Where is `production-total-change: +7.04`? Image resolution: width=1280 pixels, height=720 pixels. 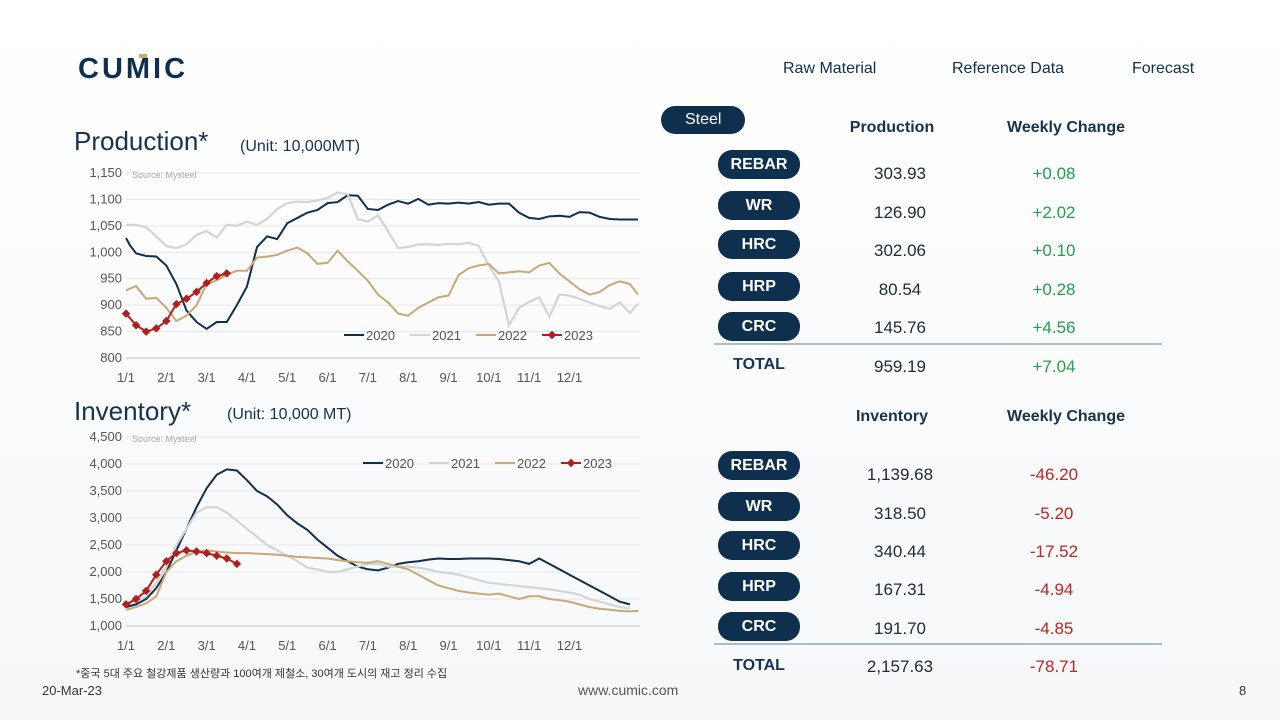
production-total-change: +7.04 is located at coordinates (1054, 366).